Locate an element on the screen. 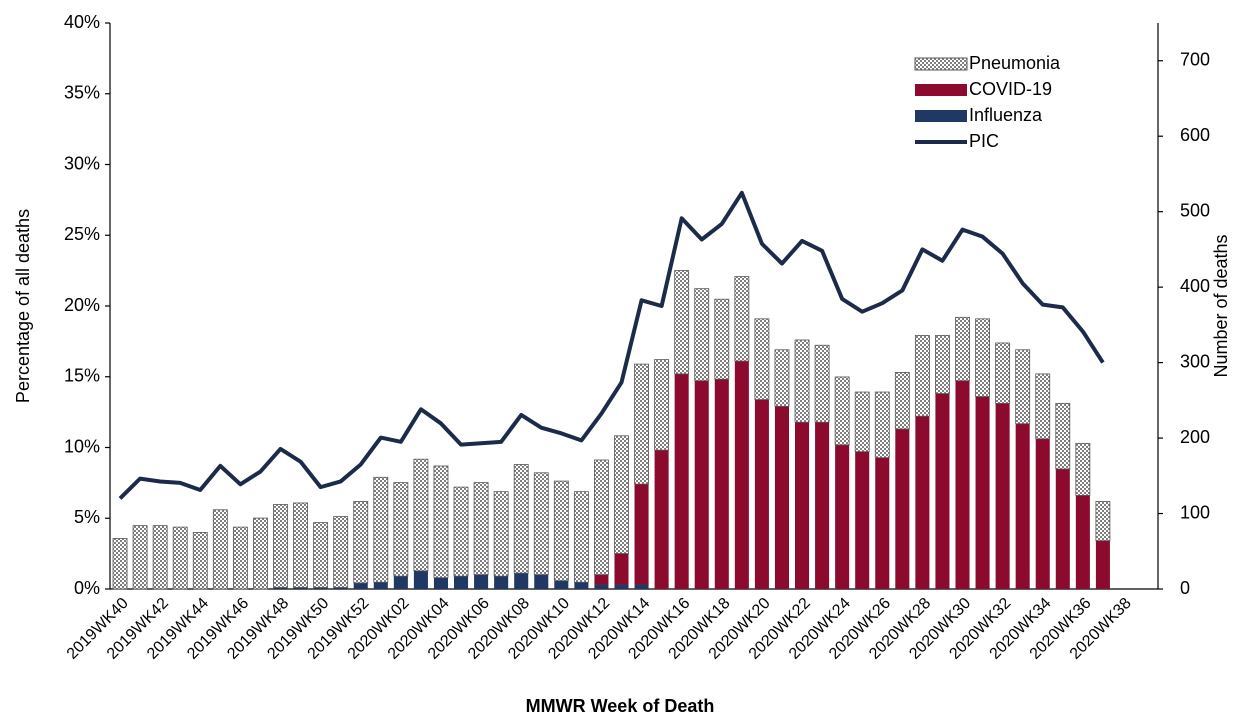 Image resolution: width=1238 pixels, height=723 pixels. y2-axis-title: Number of deaths is located at coordinates (1221, 305).